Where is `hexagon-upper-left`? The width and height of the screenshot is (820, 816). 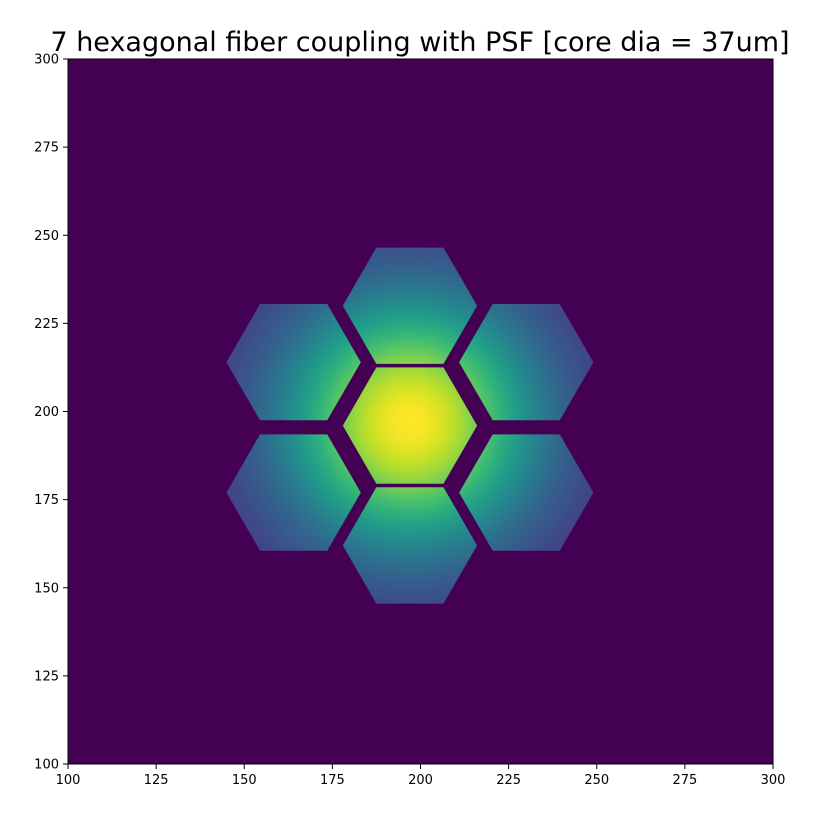 hexagon-upper-left is located at coordinates (293, 362).